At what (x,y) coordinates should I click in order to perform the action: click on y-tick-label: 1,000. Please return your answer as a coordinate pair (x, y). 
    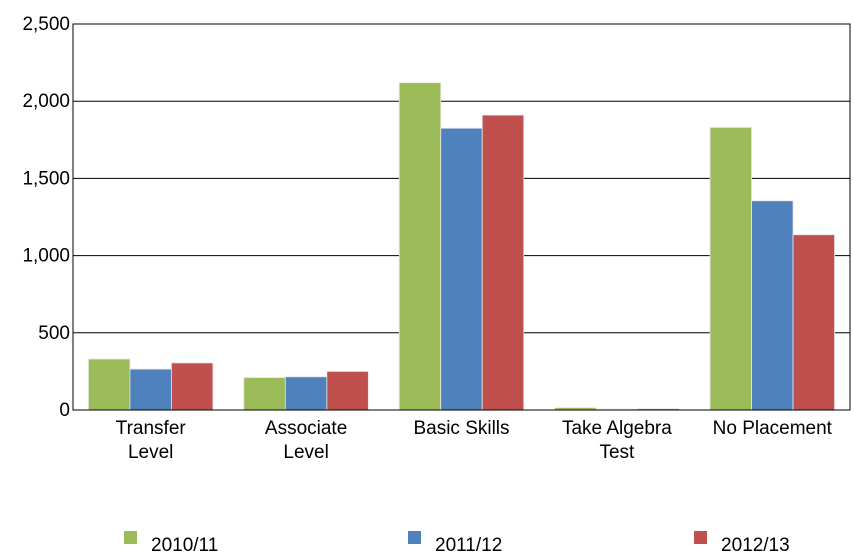
    Looking at the image, I should click on (46, 256).